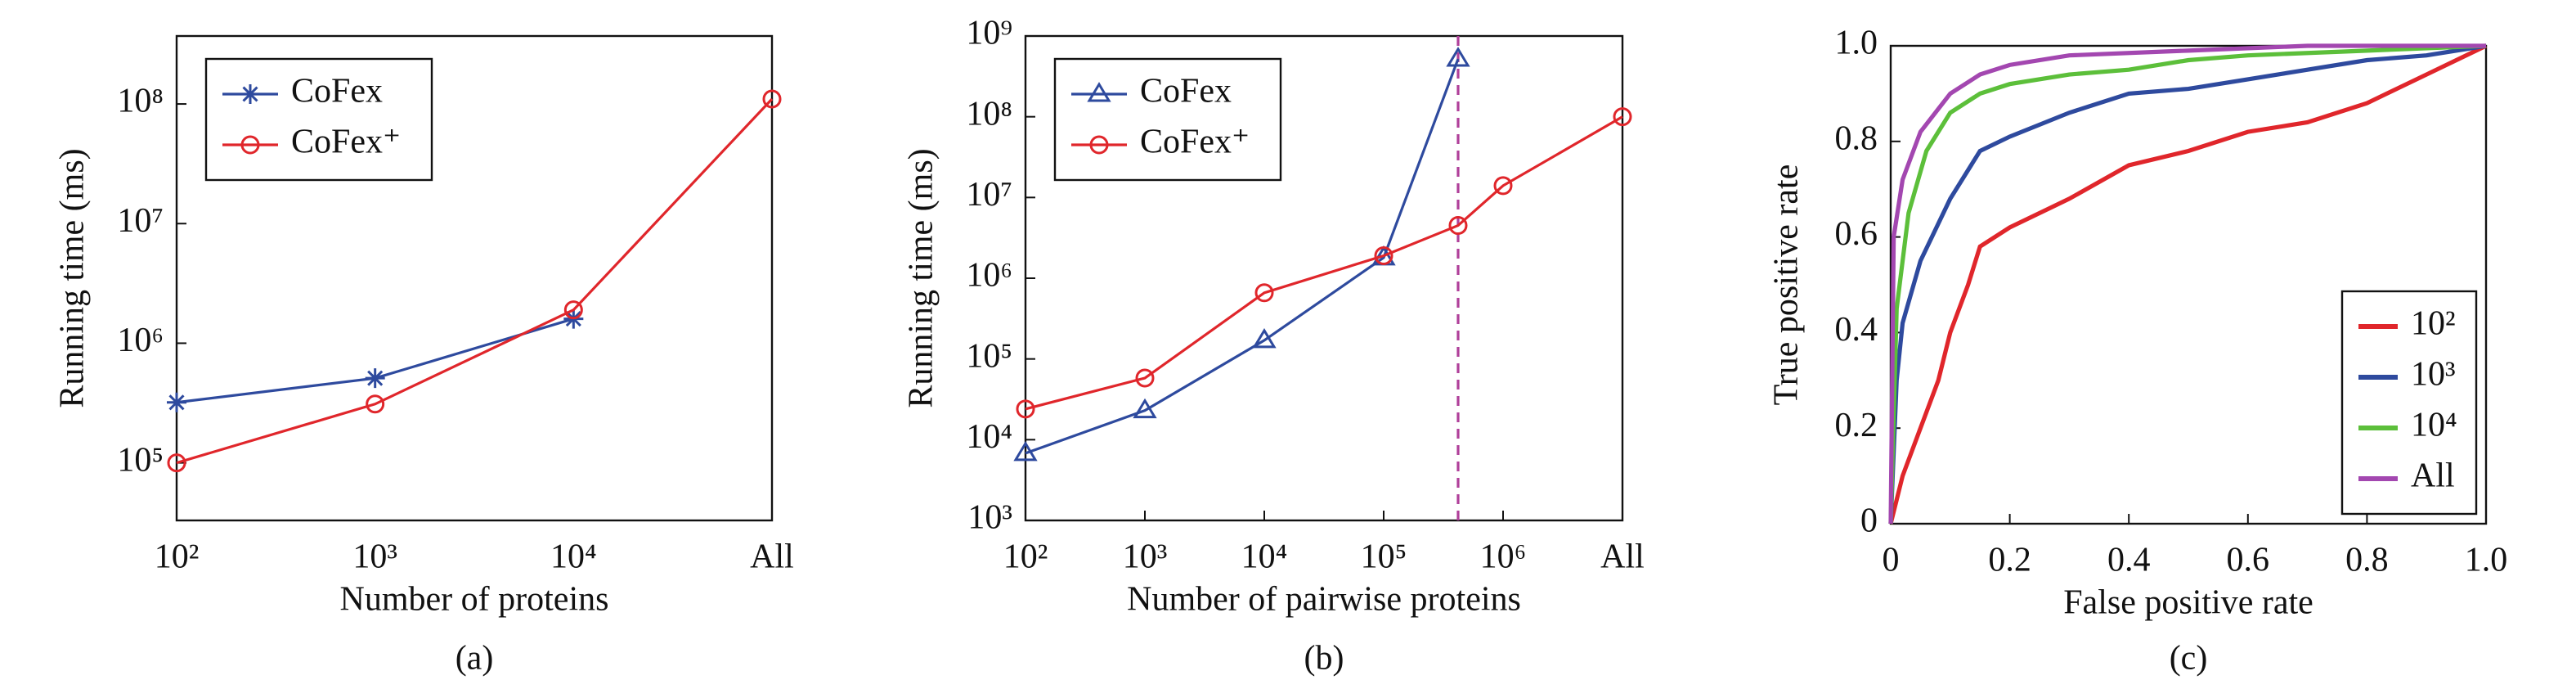 This screenshot has width=2576, height=689. Describe the element at coordinates (989, 518) in the screenshot. I see `y-tick-label: 10³` at that location.